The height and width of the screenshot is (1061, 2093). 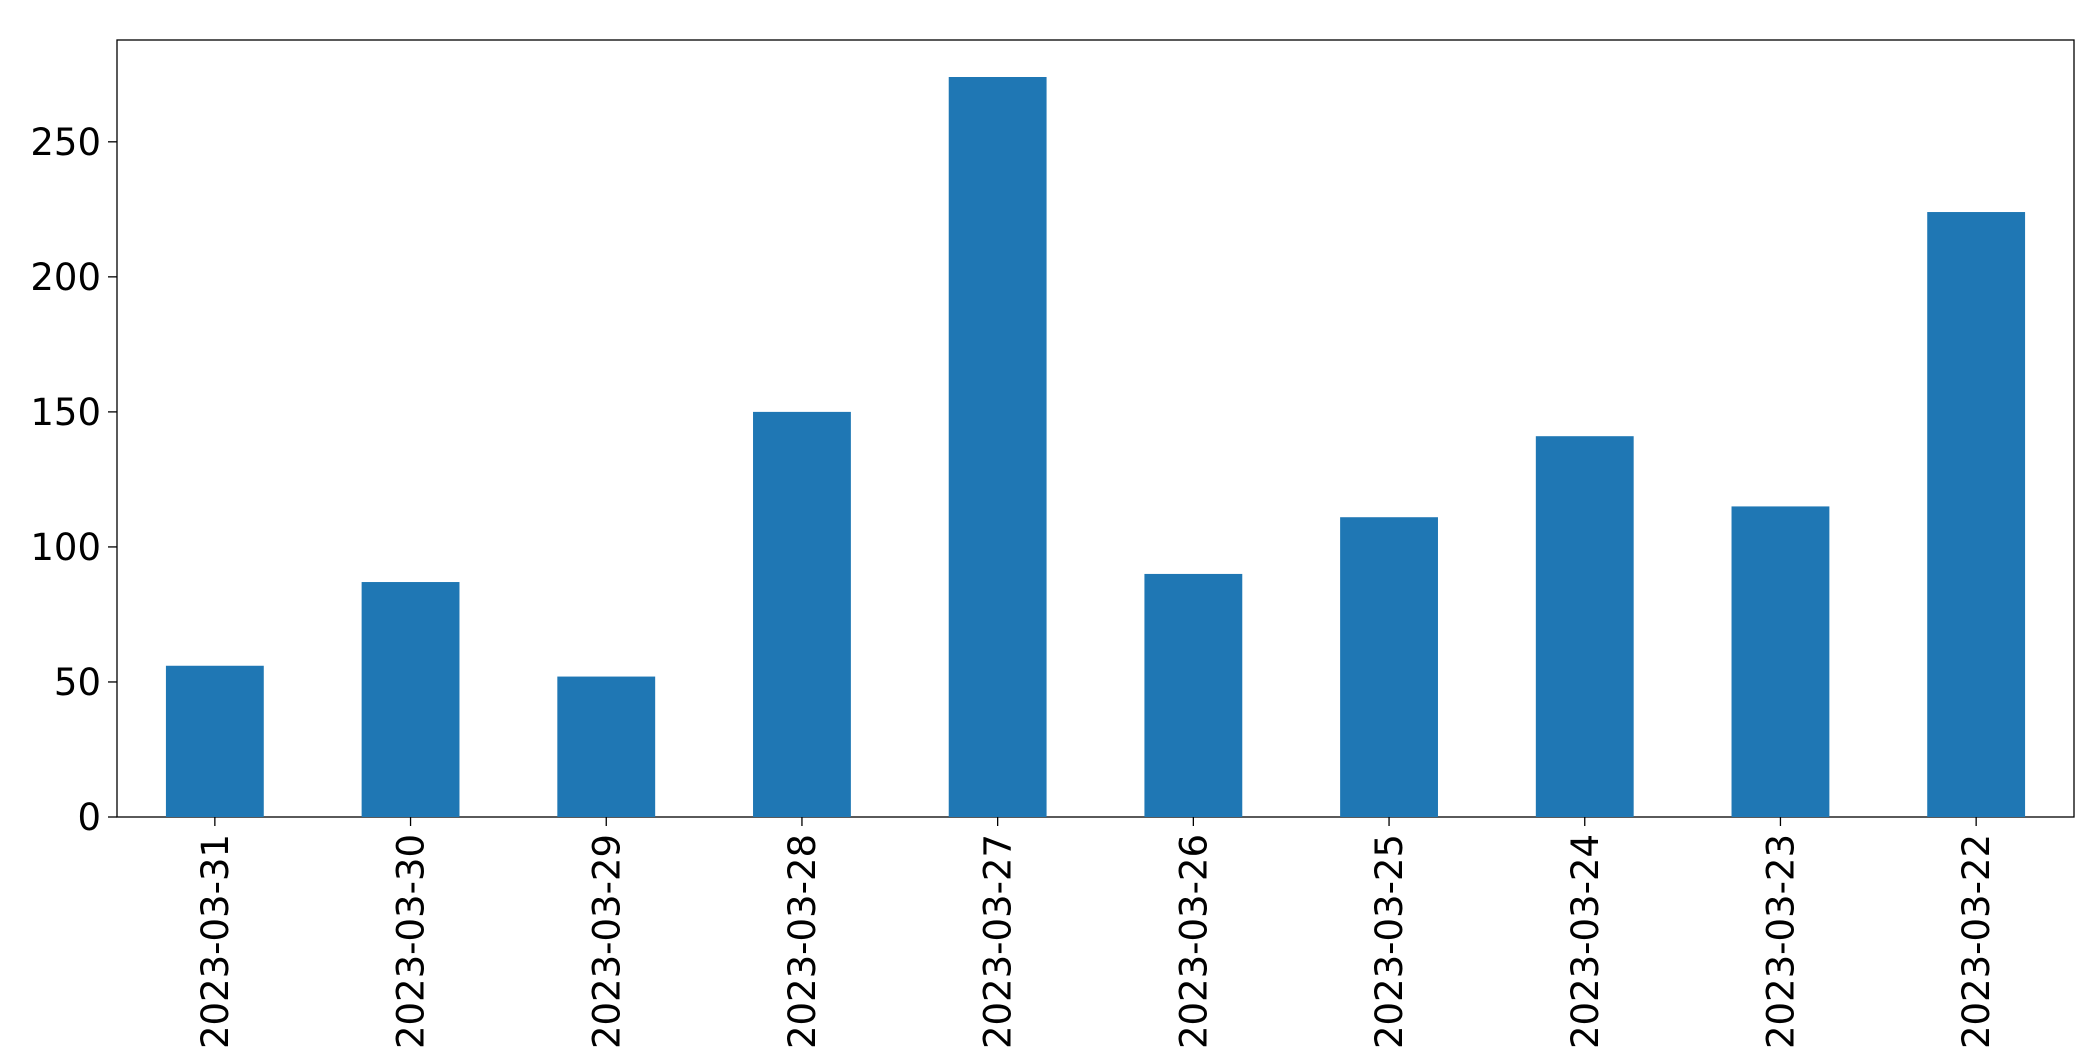 What do you see at coordinates (1976, 941) in the screenshot?
I see `x-tick-label: 2023-03-22` at bounding box center [1976, 941].